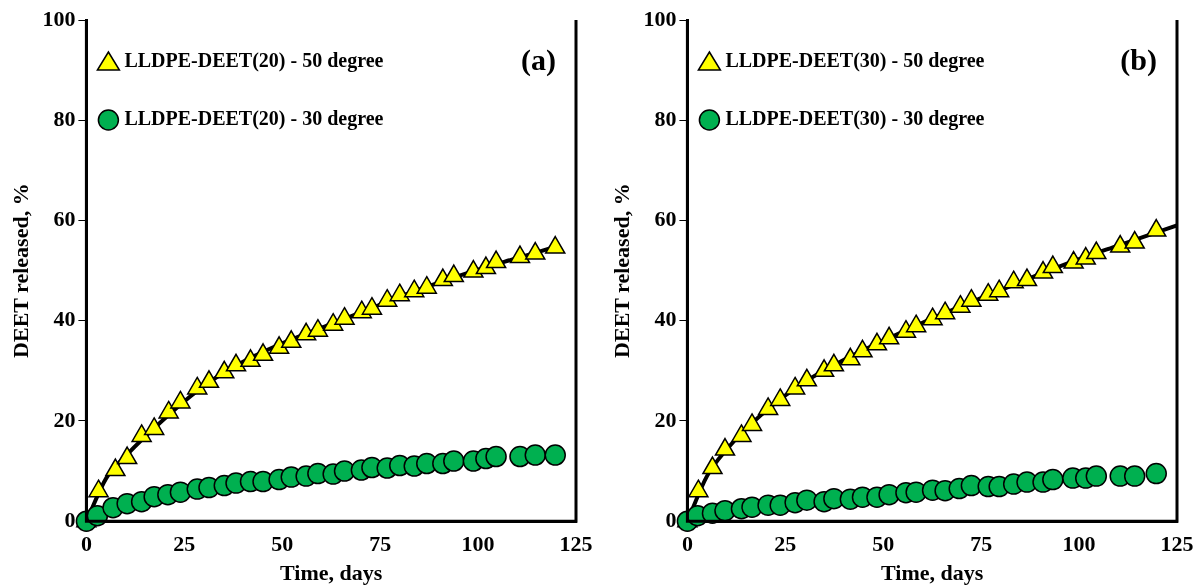 This screenshot has height=588, width=1203. Describe the element at coordinates (1138, 59) in the screenshot. I see `text: (b)` at that location.